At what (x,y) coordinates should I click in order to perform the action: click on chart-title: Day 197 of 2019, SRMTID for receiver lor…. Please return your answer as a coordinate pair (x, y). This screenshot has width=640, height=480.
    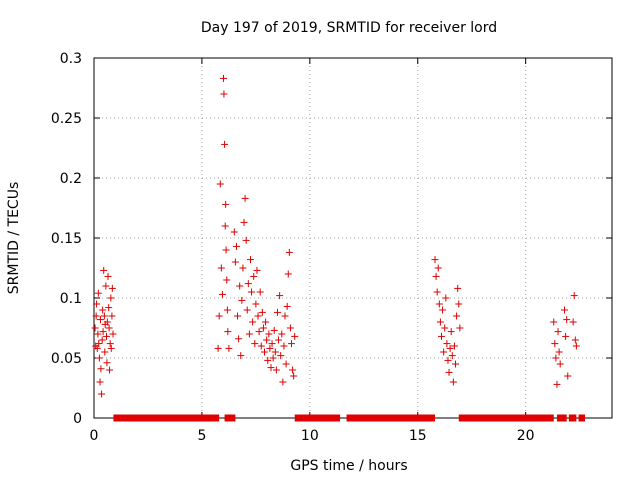
    Looking at the image, I should click on (349, 28).